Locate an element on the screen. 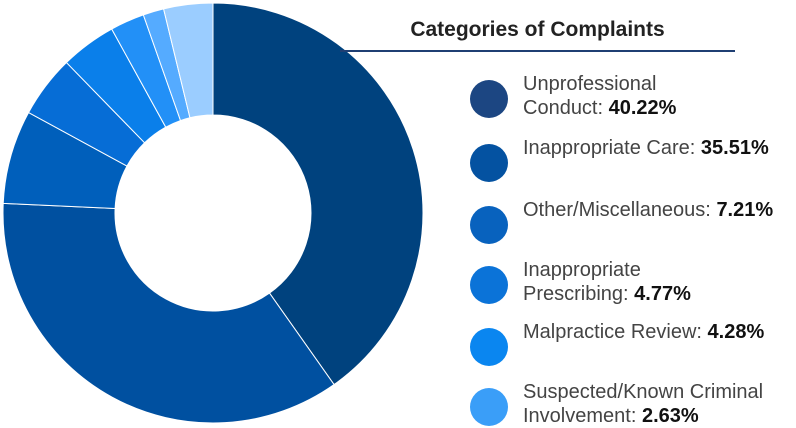 Image resolution: width=796 pixels, height=428 pixels. legend-text: Inappropriate Care: 35.51% is located at coordinates (650, 148).